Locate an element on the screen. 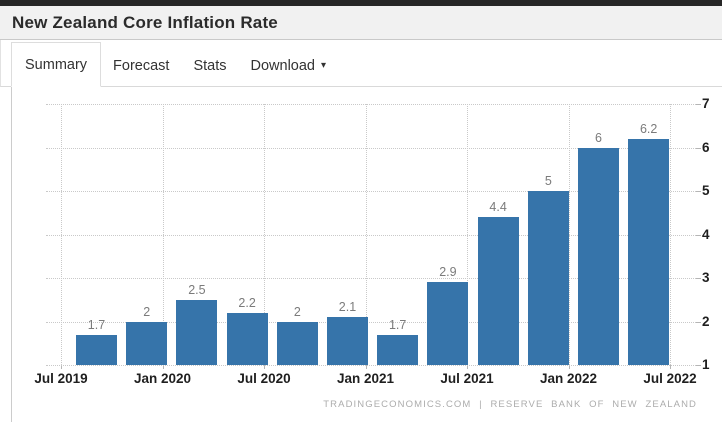  y-axis-label: 5 is located at coordinates (706, 190).